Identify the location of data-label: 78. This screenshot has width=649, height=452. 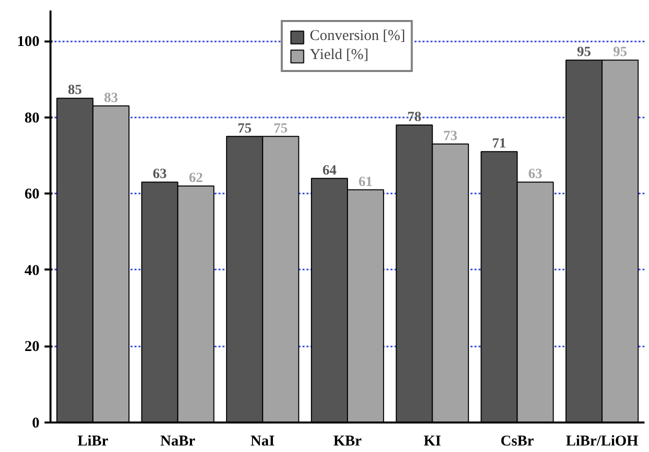
(414, 117).